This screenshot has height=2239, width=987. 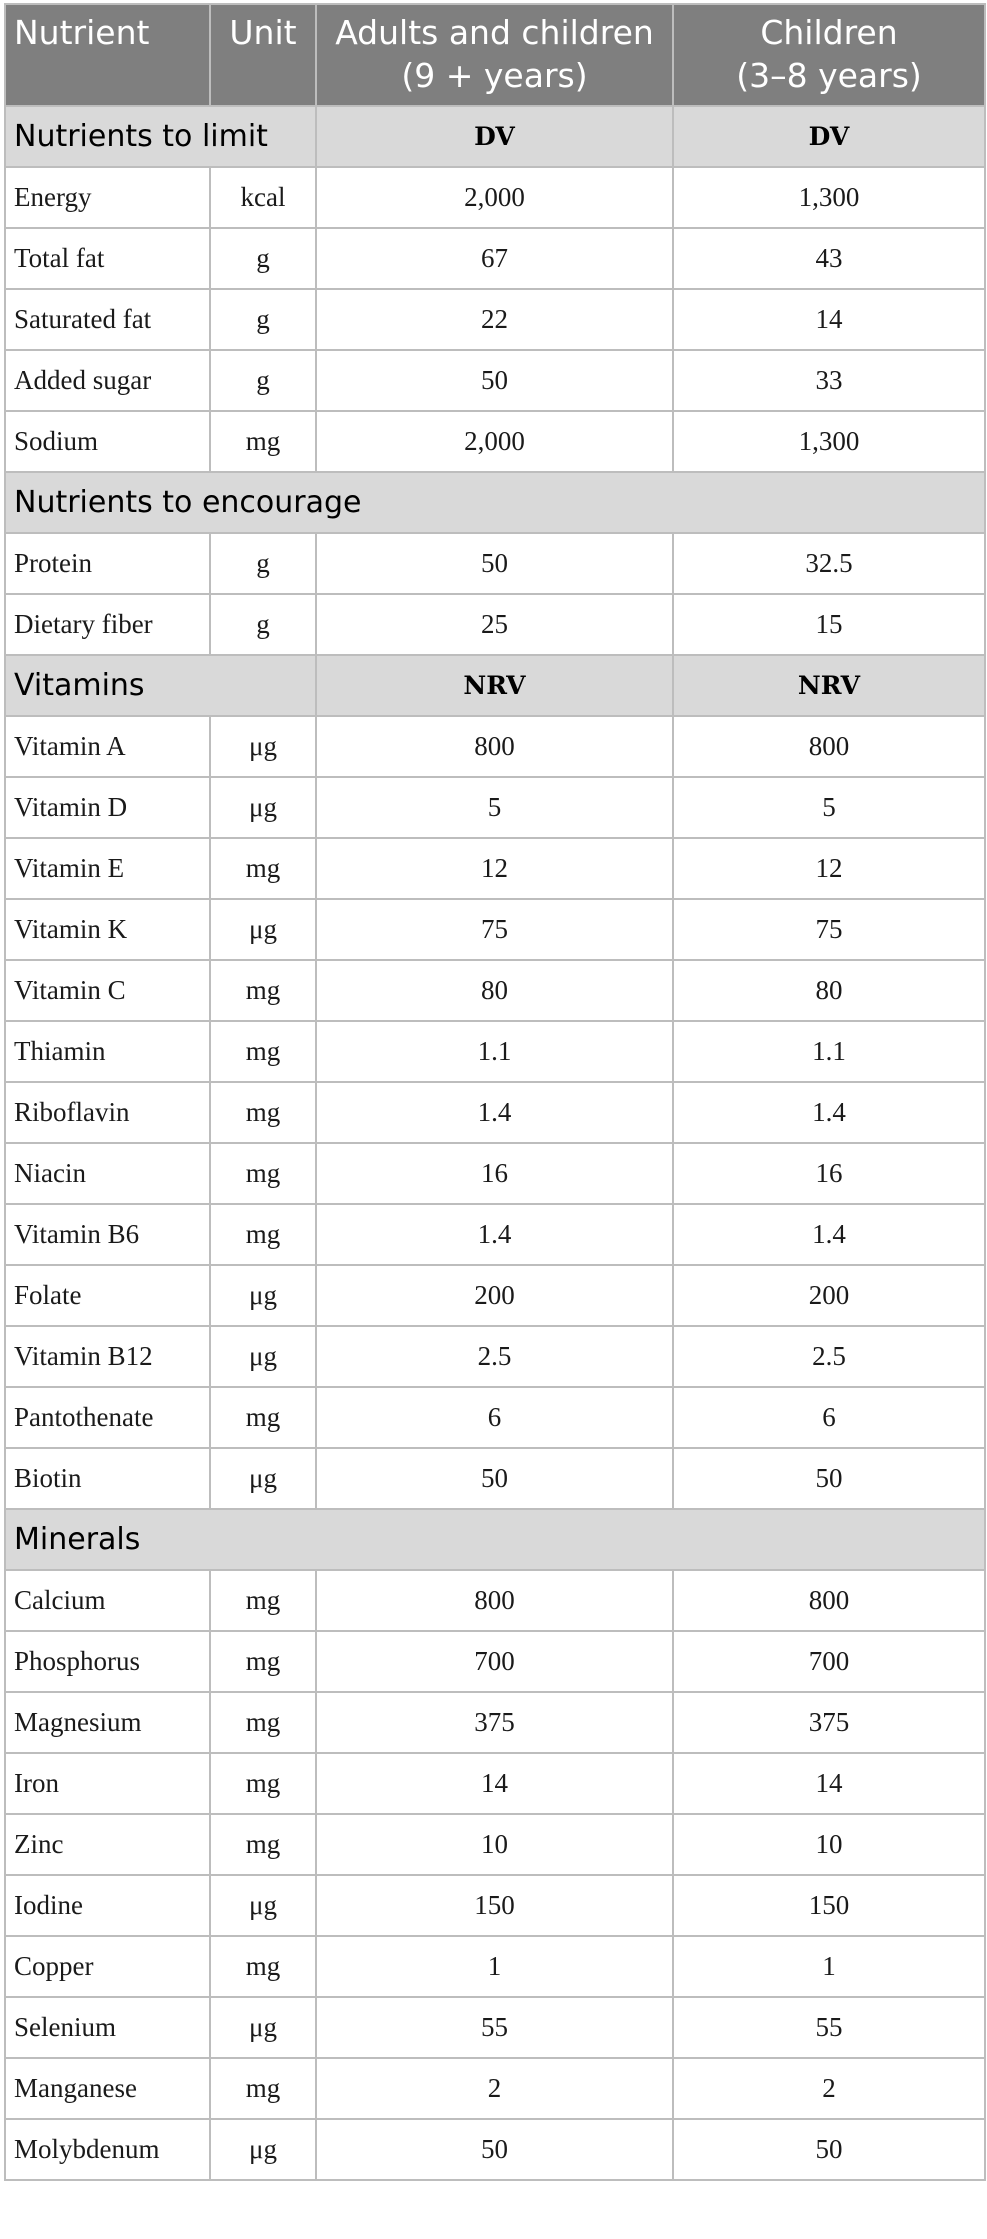 I want to click on header-unit: Unit, so click(x=263, y=55).